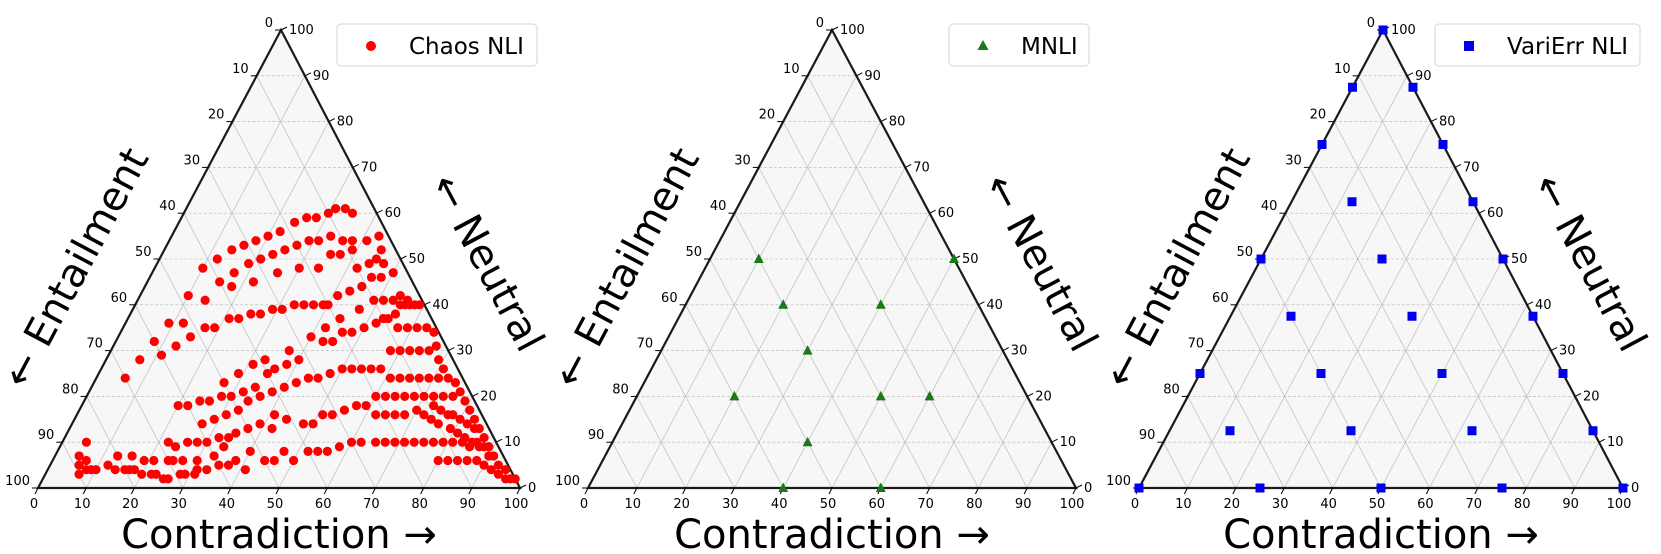  What do you see at coordinates (240, 69) in the screenshot?
I see `tick-label-entailment: 10` at bounding box center [240, 69].